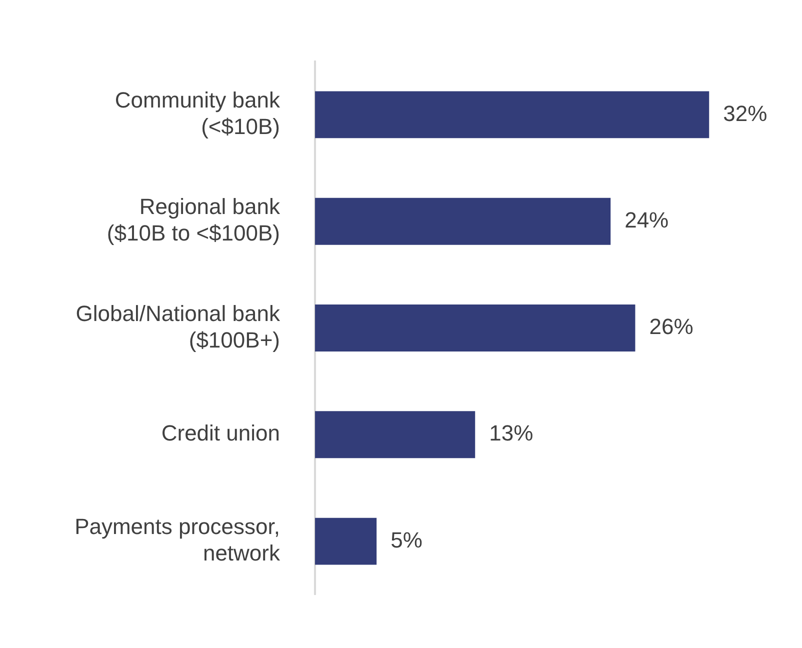  I want to click on y-tick-label: Regional bank ($10B to <$100B), so click(193, 220).